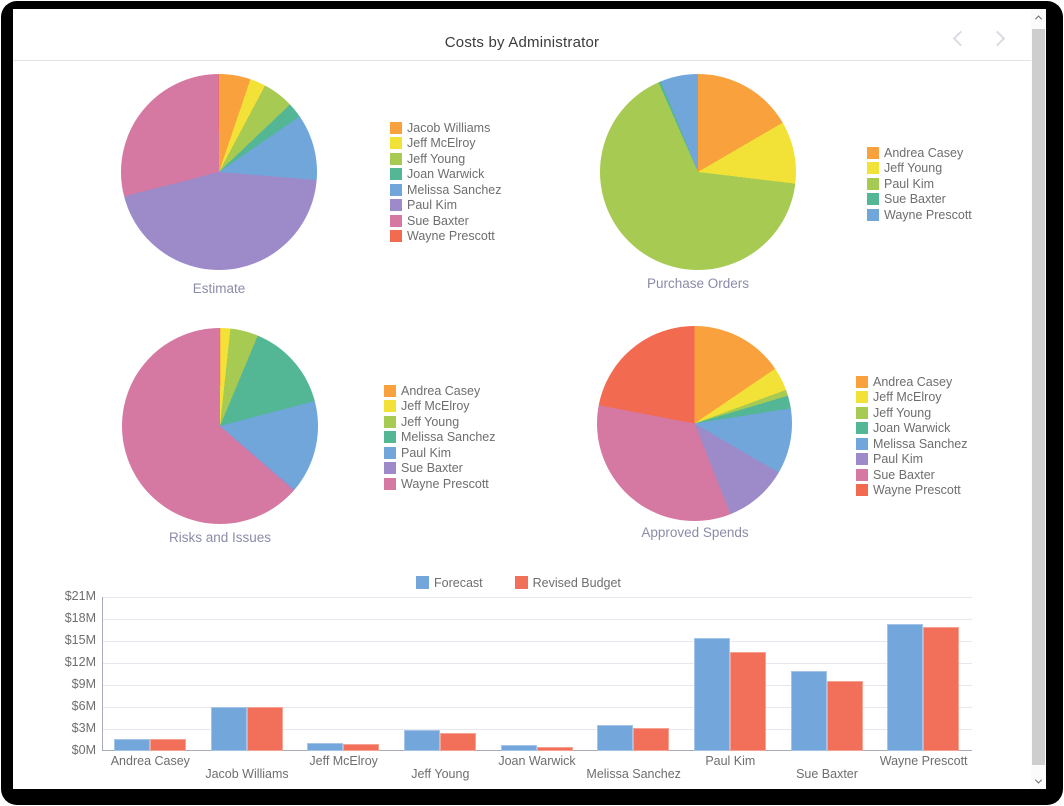 The width and height of the screenshot is (1064, 806). I want to click on x-axis-label-joan-warwick: Joan Warwick, so click(537, 761).